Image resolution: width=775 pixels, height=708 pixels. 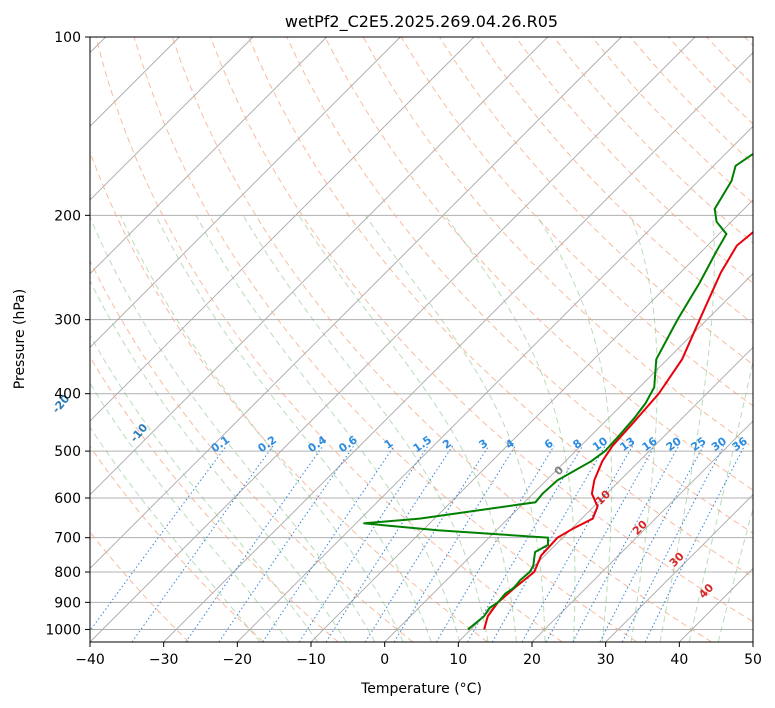 What do you see at coordinates (90, 660) in the screenshot?
I see `x-tick-label: −40` at bounding box center [90, 660].